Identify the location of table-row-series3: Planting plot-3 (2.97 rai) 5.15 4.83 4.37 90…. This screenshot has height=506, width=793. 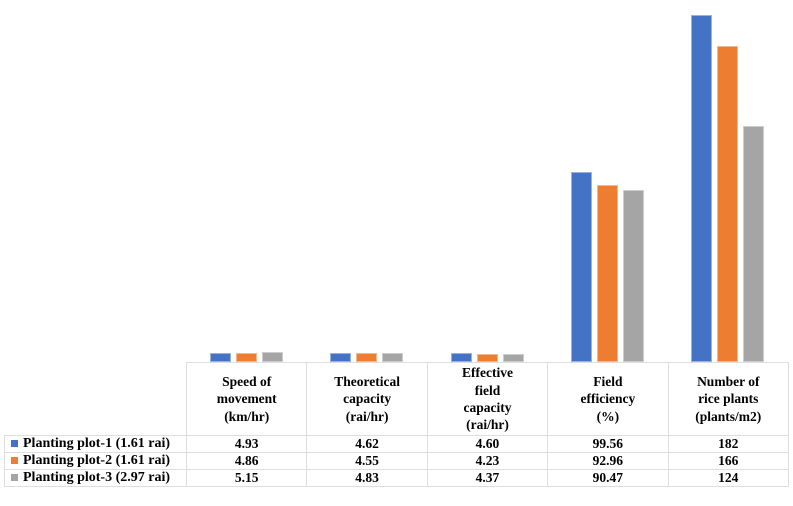
(396, 478).